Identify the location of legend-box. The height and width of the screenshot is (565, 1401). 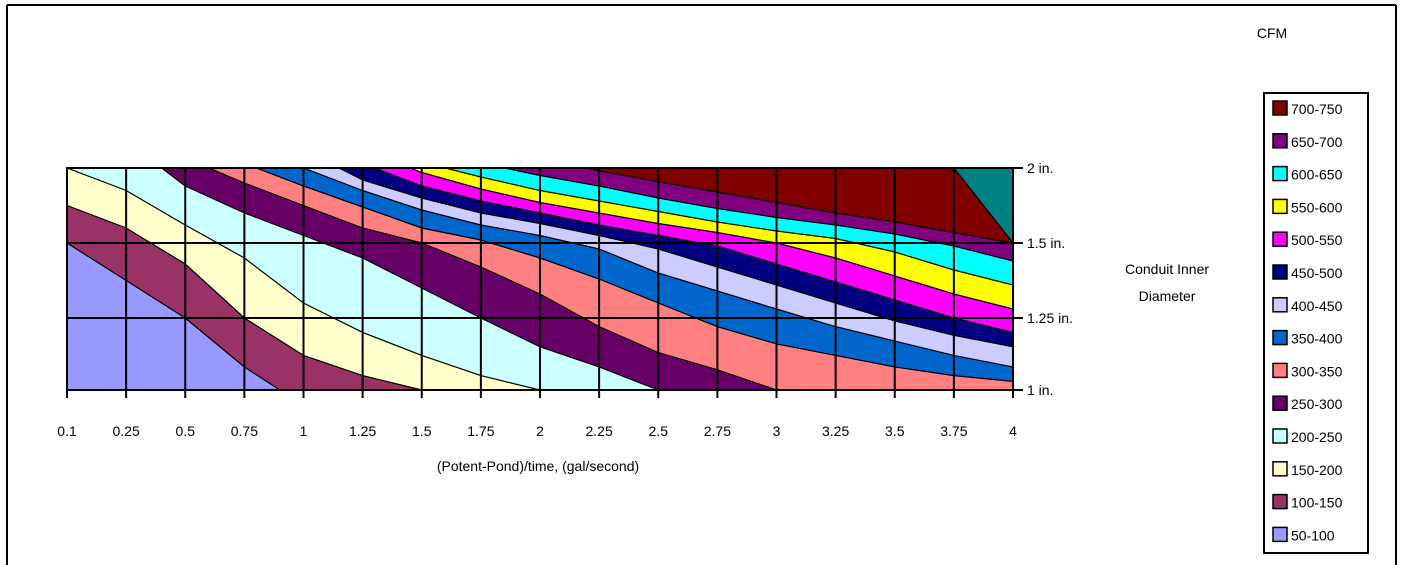
(1316, 323).